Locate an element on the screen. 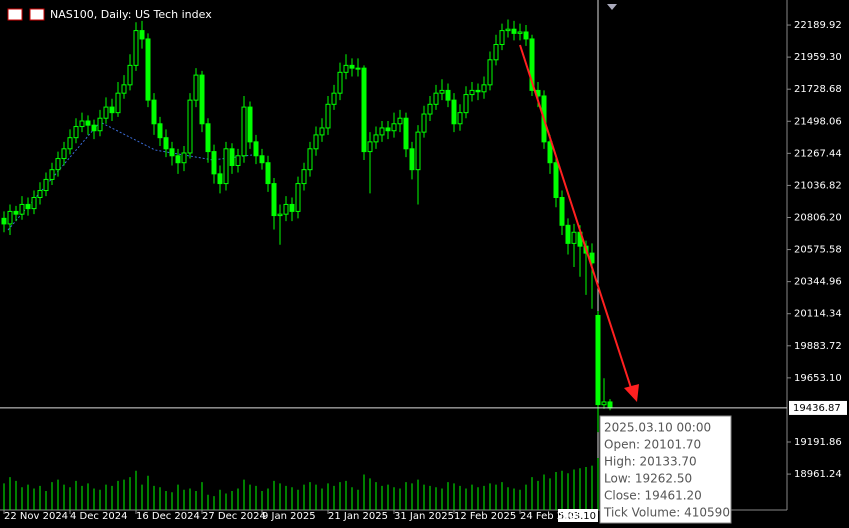 The width and height of the screenshot is (849, 528). x-tick-label: 24 Feb 2025 is located at coordinates (551, 516).